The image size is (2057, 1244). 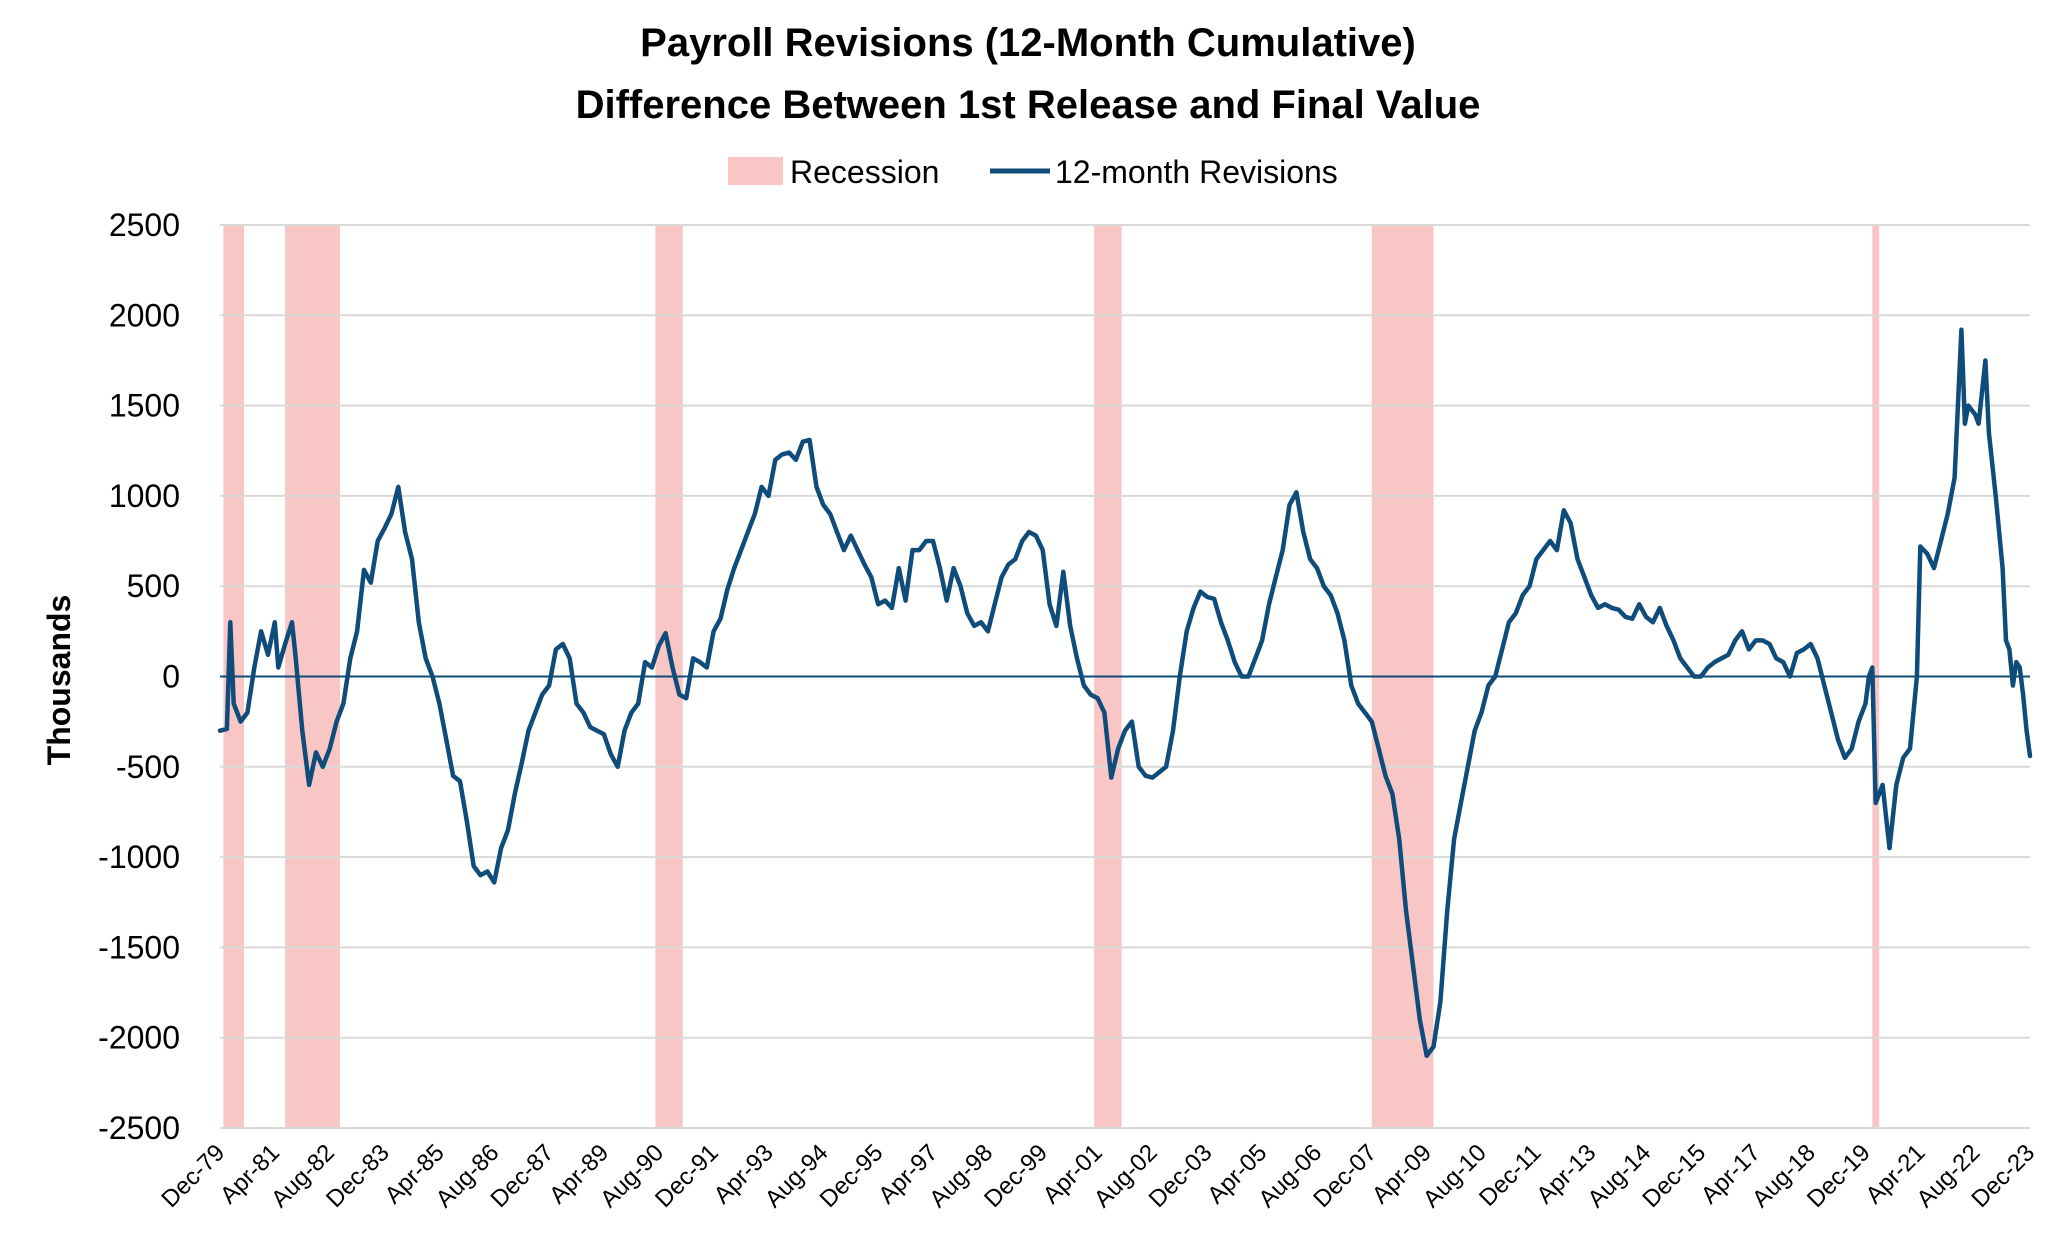 I want to click on x-tick-label: Dec-19, so click(x=1839, y=1176).